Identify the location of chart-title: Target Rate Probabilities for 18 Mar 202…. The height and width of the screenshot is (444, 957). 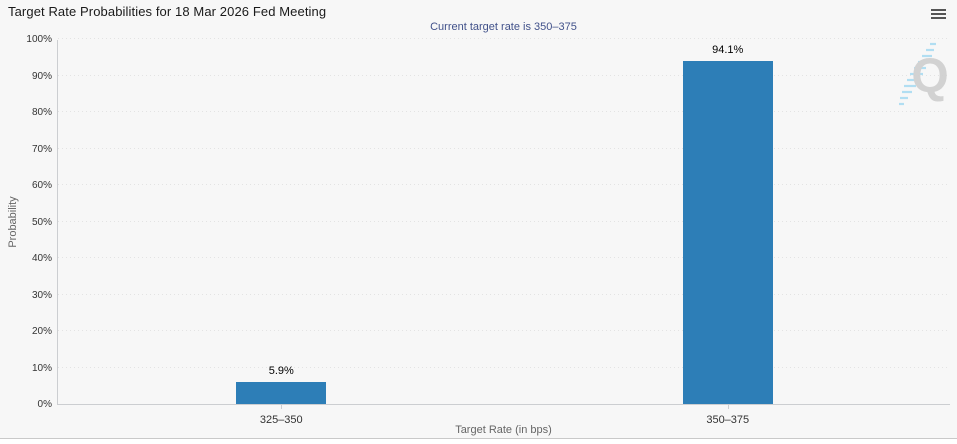
(167, 11).